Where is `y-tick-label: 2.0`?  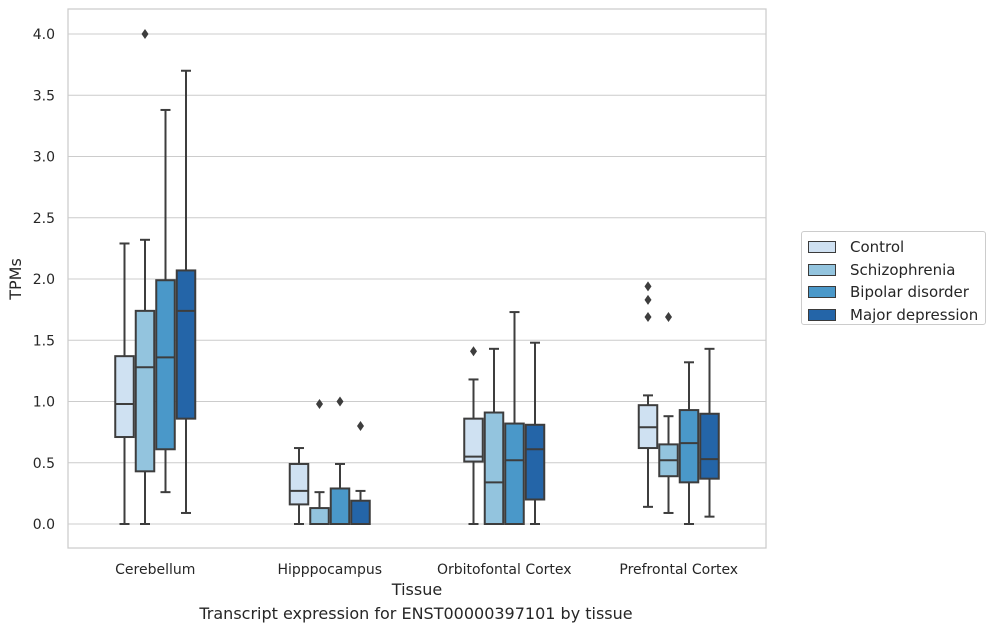 y-tick-label: 2.0 is located at coordinates (44, 280).